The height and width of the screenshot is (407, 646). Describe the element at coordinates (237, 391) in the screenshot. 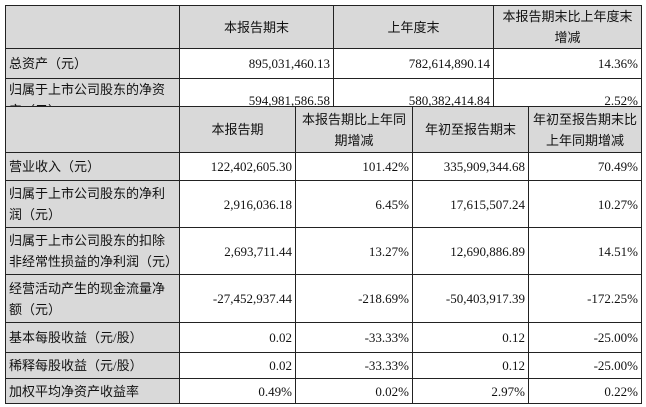

I see `cell-value: 0.49%` at that location.